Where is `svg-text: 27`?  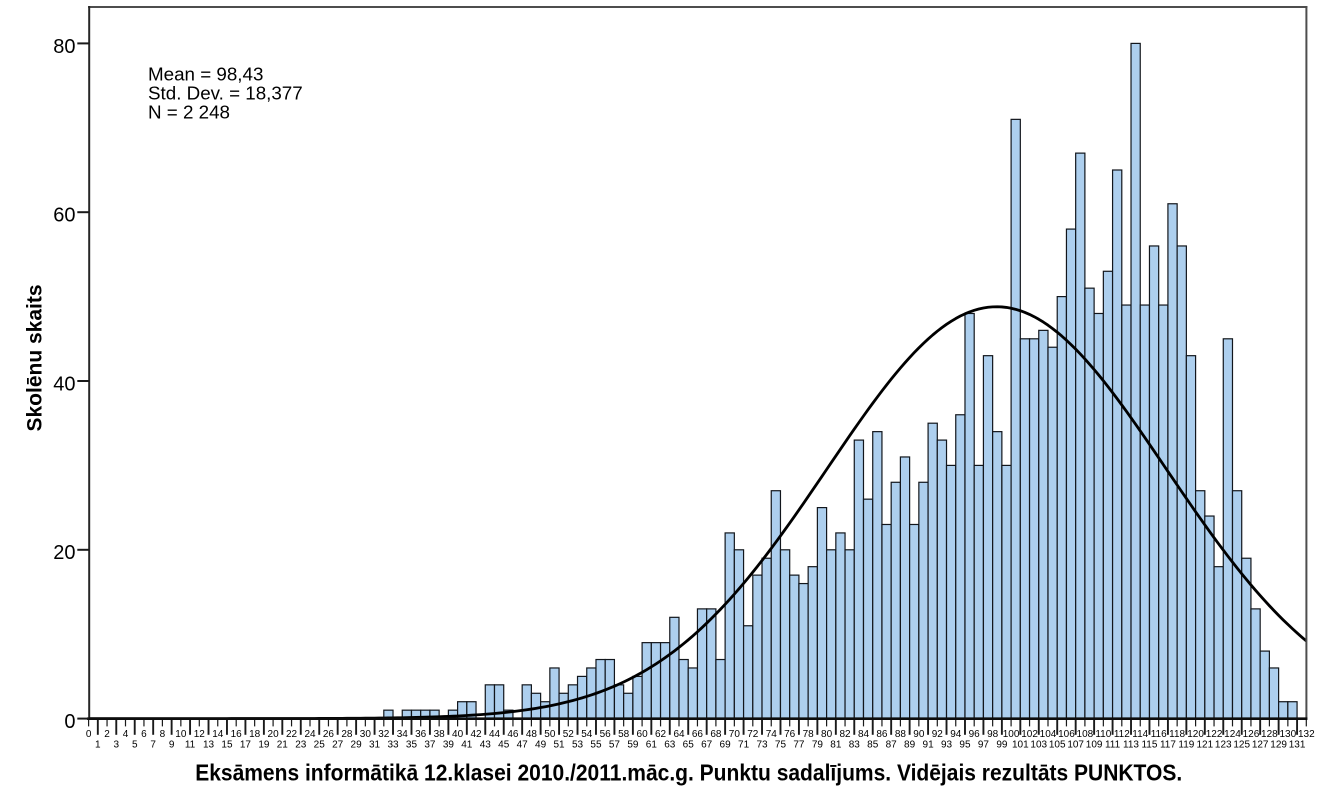 svg-text: 27 is located at coordinates (338, 745).